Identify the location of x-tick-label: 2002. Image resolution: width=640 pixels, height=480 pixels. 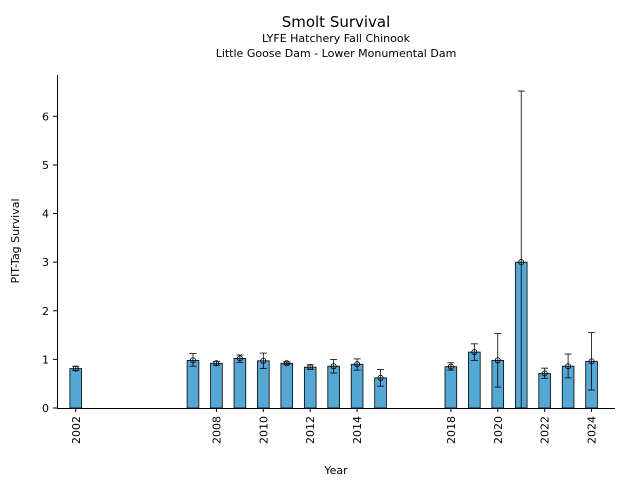
(76, 430).